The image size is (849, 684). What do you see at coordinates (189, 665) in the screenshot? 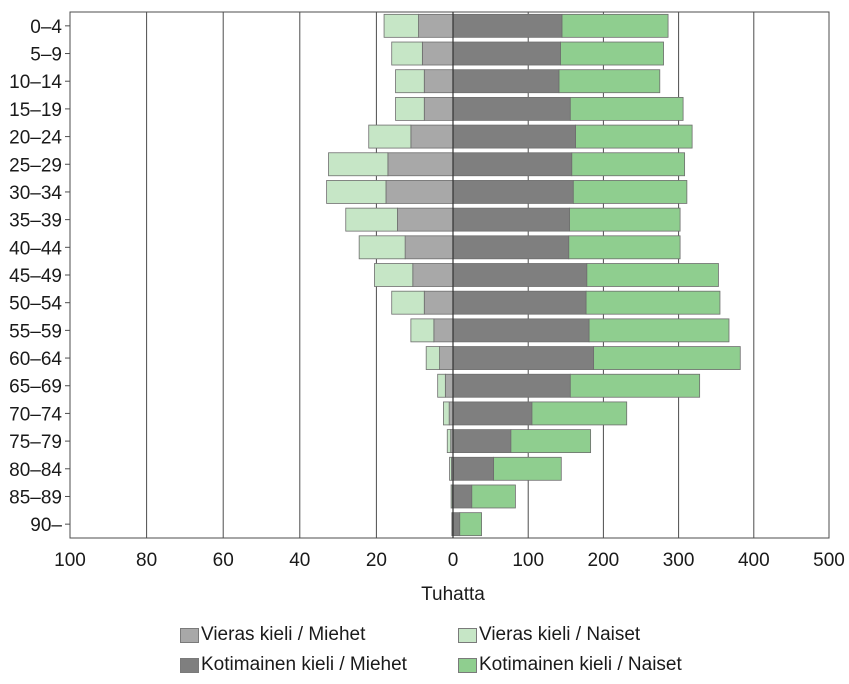
I see `legend-swatch-kotimainen-miehet` at bounding box center [189, 665].